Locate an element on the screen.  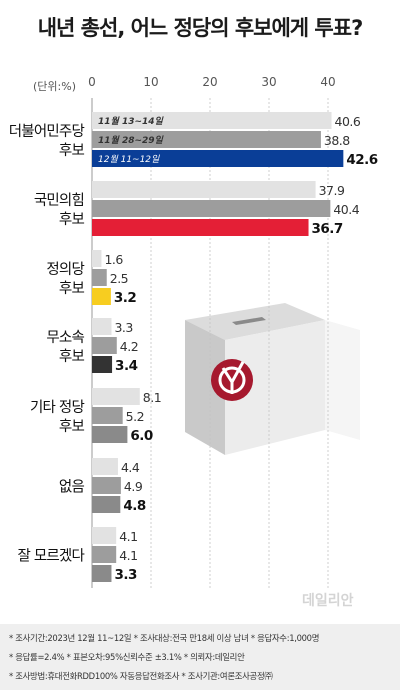
x-tick-label: 0 is located at coordinates (92, 82).